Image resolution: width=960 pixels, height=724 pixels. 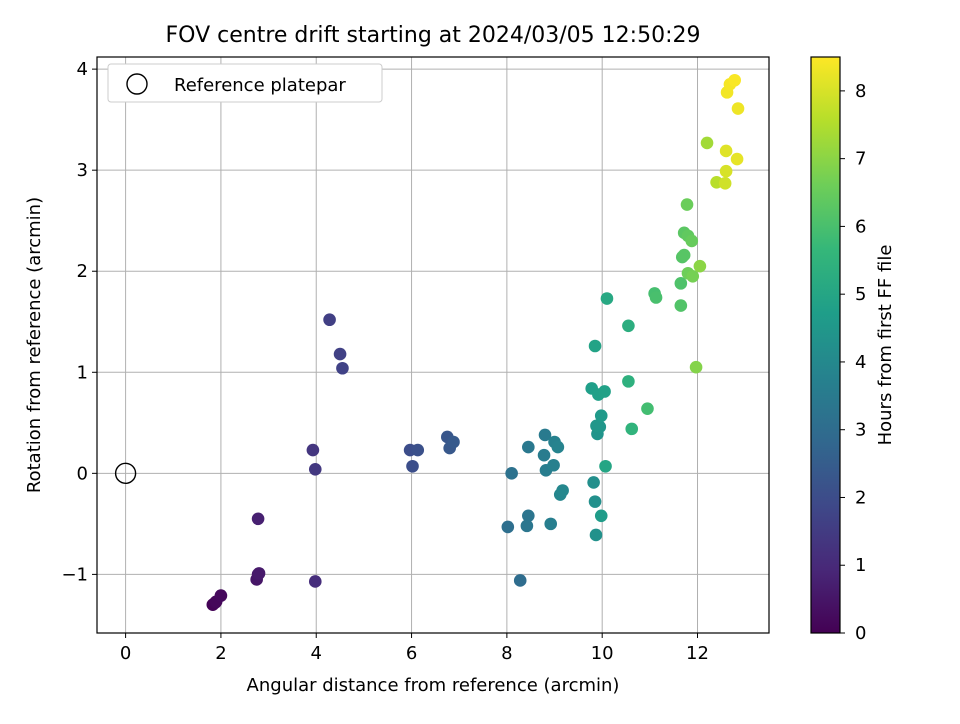 What do you see at coordinates (697, 653) in the screenshot?
I see `x-tick-label: 12` at bounding box center [697, 653].